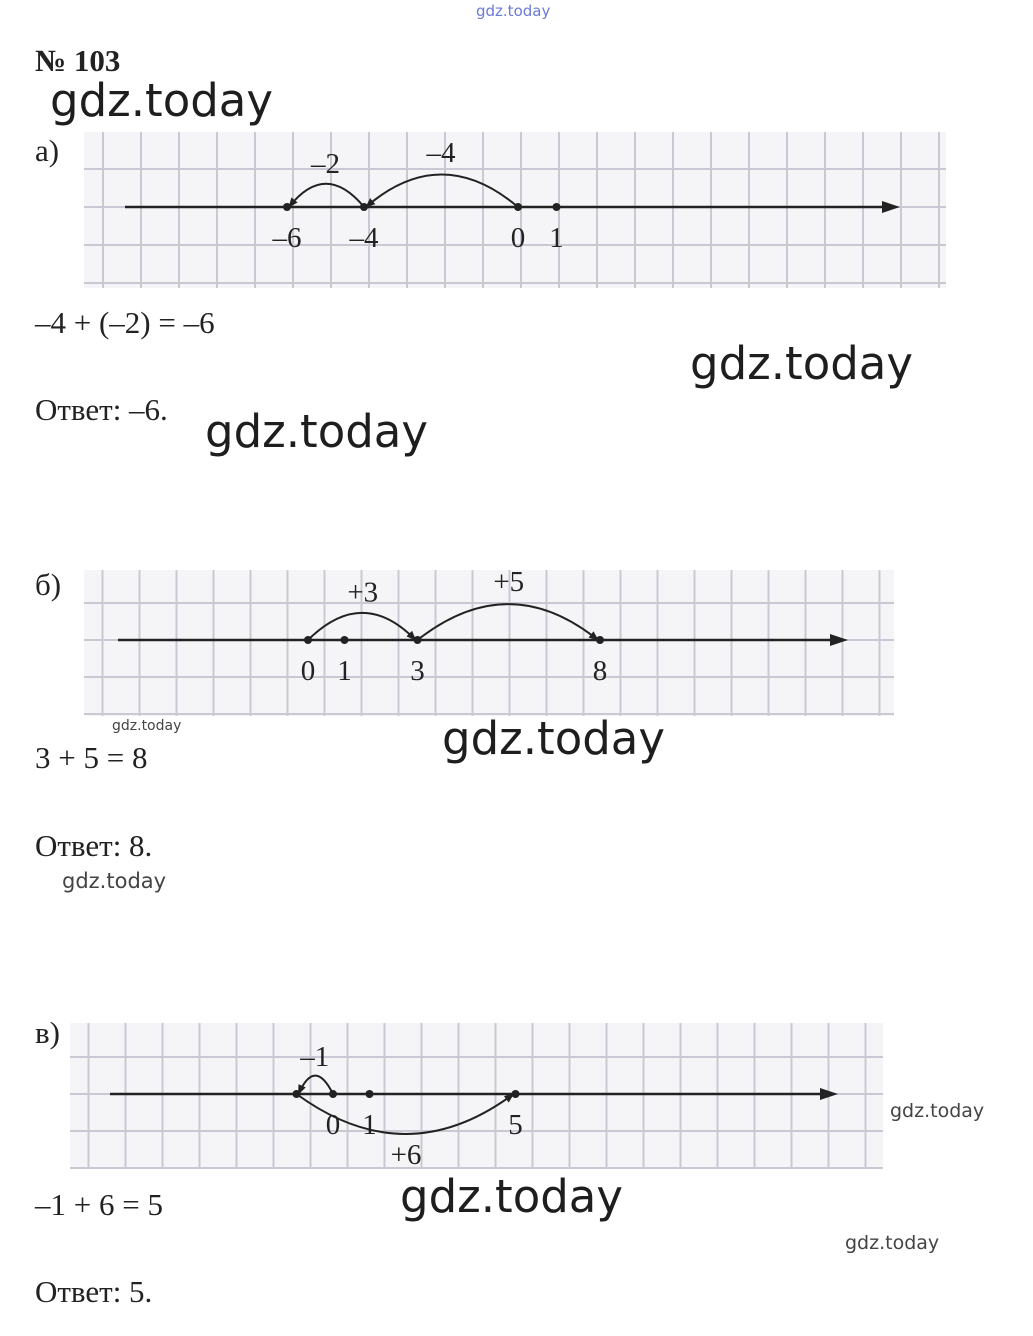 The width and height of the screenshot is (1033, 1336). Describe the element at coordinates (99, 1204) in the screenshot. I see `part-c-equation: –1 + 6 = 5` at that location.